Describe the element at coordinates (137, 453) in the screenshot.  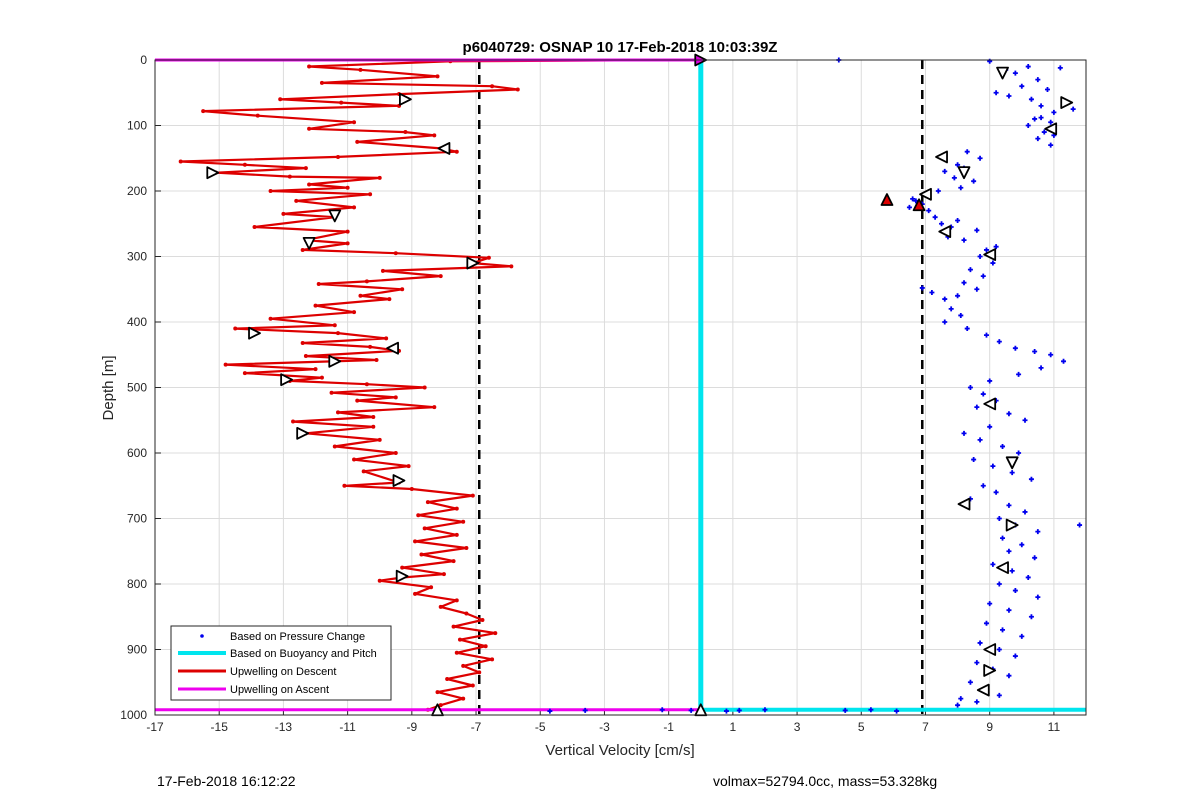
I see `y-tick-label: 600` at that location.